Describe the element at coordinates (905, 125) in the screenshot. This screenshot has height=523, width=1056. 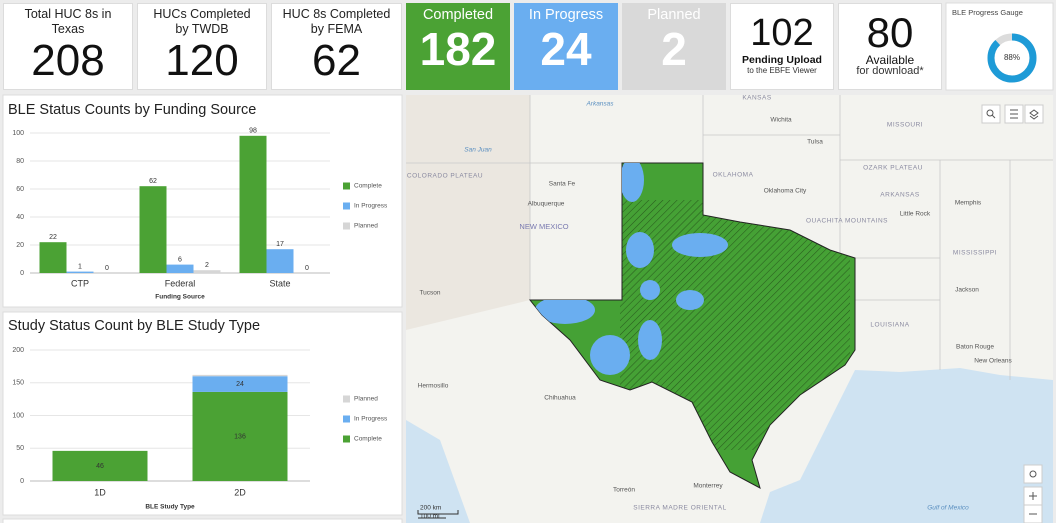
I see `map-label: MISSOURI` at that location.